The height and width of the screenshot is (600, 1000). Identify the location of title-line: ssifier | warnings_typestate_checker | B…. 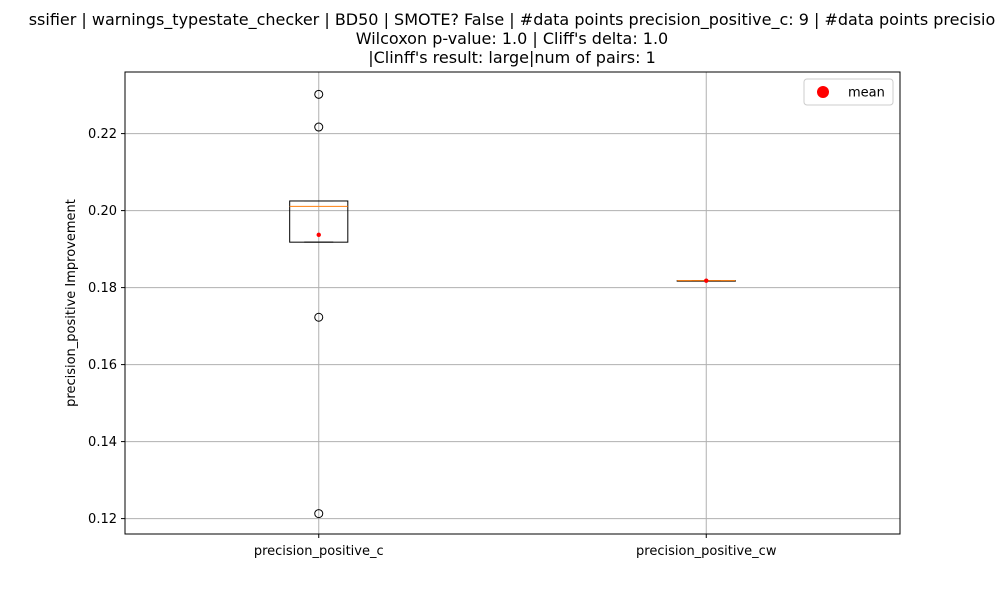
(512, 20).